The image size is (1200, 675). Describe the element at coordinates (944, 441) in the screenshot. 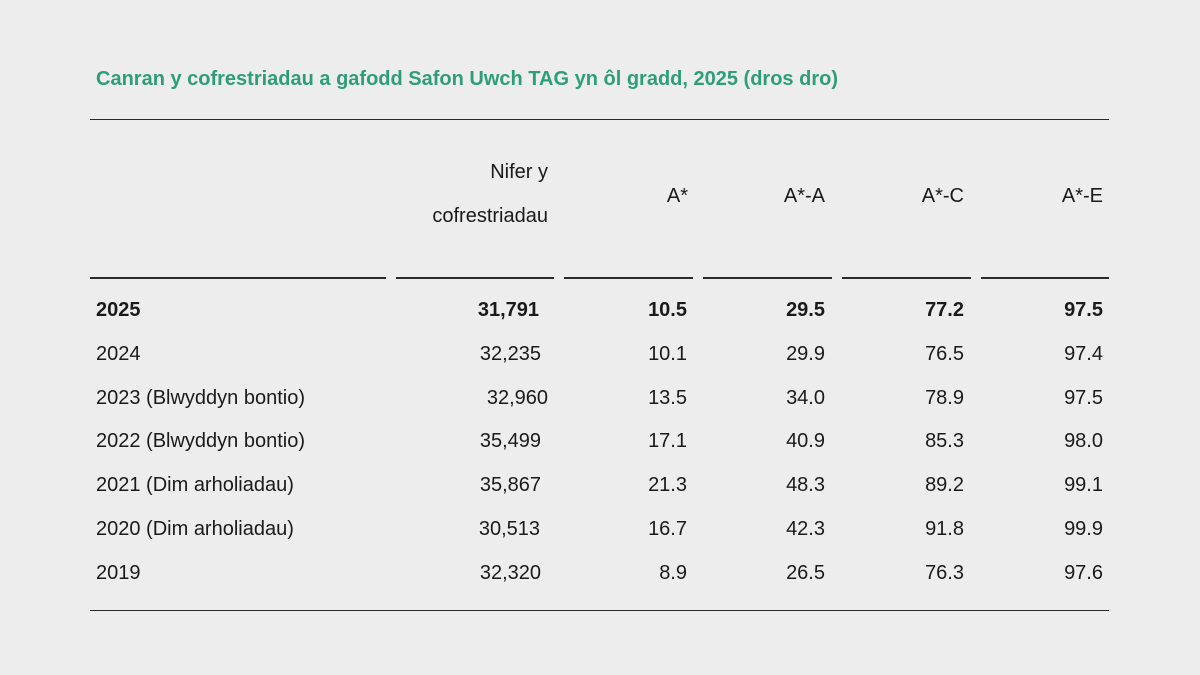

I see `cell-astar-c: 85.3` at that location.